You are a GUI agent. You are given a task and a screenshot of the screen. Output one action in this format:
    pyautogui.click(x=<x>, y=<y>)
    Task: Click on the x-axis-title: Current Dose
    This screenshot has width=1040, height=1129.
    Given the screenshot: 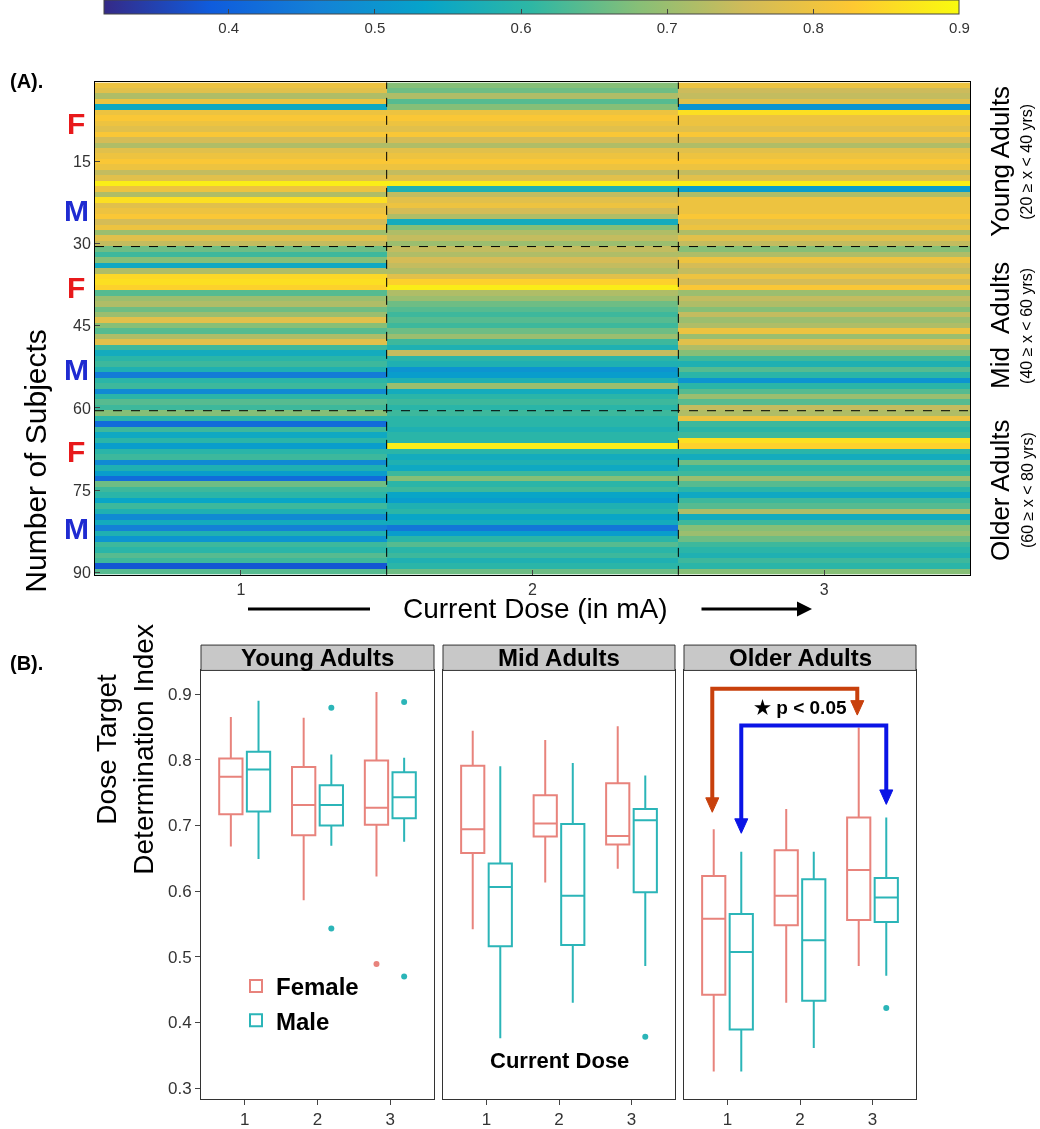 What is the action you would take?
    pyautogui.click(x=560, y=1060)
    